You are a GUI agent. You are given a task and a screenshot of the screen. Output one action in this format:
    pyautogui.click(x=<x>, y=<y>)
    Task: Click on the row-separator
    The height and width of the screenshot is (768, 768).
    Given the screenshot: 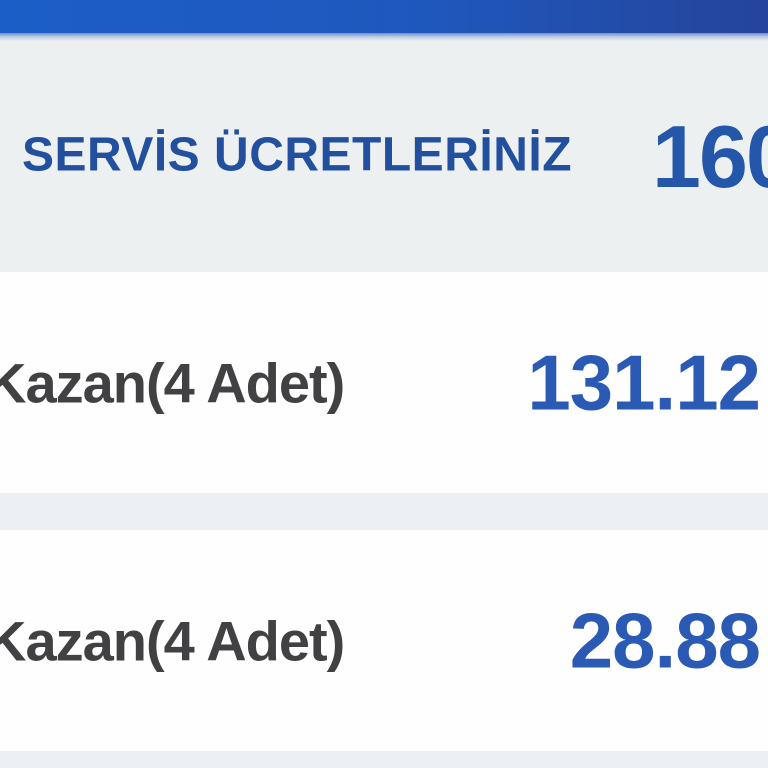 What is the action you would take?
    pyautogui.click(x=384, y=511)
    